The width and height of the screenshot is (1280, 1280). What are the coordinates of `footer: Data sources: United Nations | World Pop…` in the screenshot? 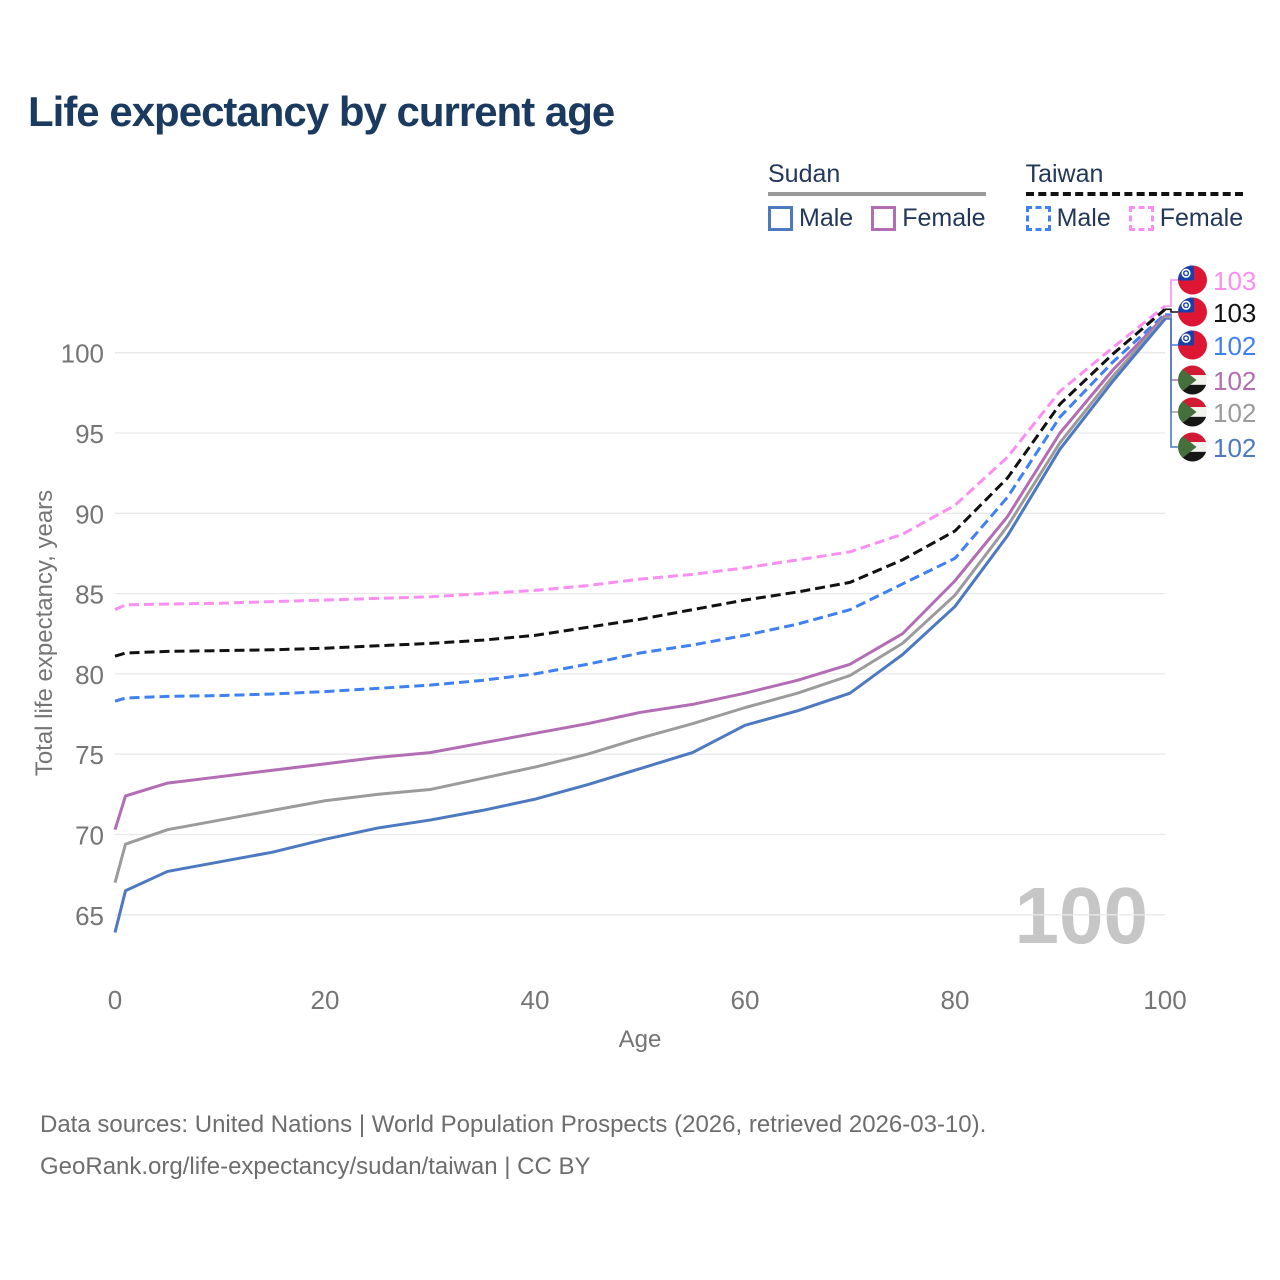 It's located at (513, 1146).